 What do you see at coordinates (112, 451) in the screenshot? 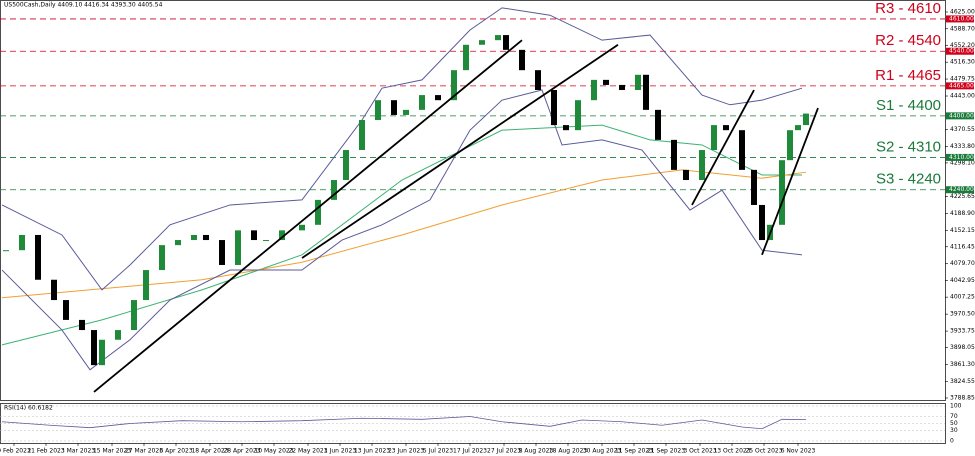
I see `x-tick-label: 15 Mar 2023` at bounding box center [112, 451].